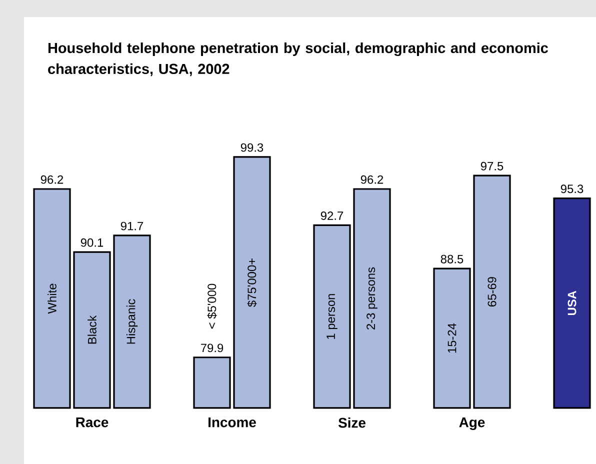  What do you see at coordinates (132, 226) in the screenshot?
I see `data-label: 91.7` at bounding box center [132, 226].